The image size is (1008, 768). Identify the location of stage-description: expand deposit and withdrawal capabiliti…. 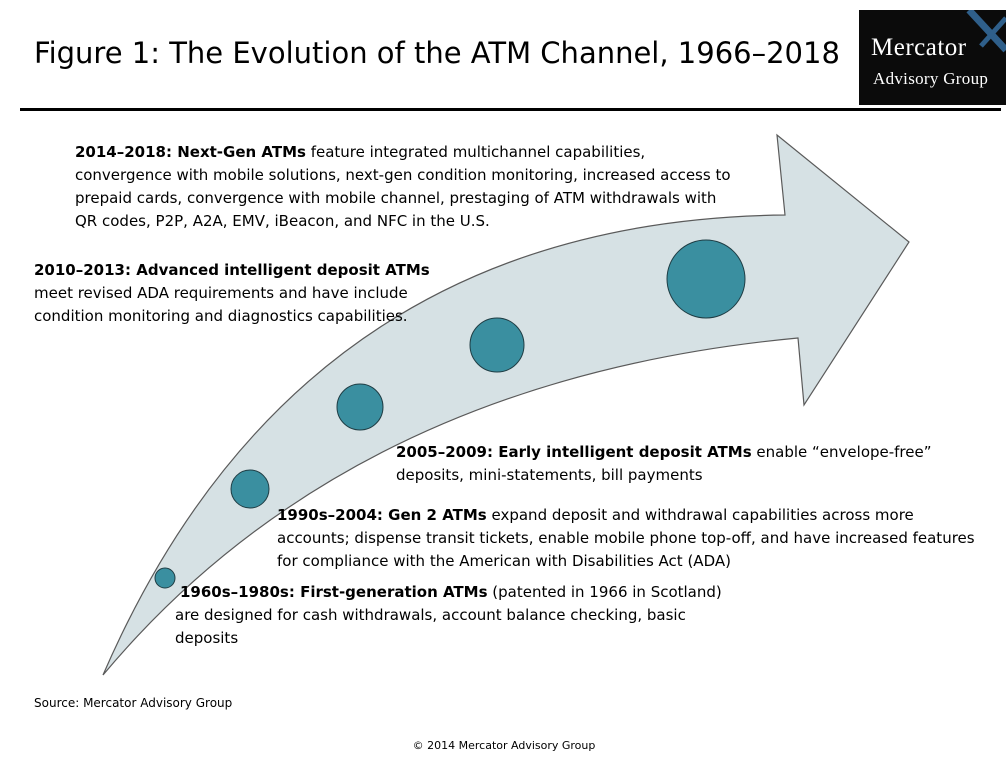
(626, 538).